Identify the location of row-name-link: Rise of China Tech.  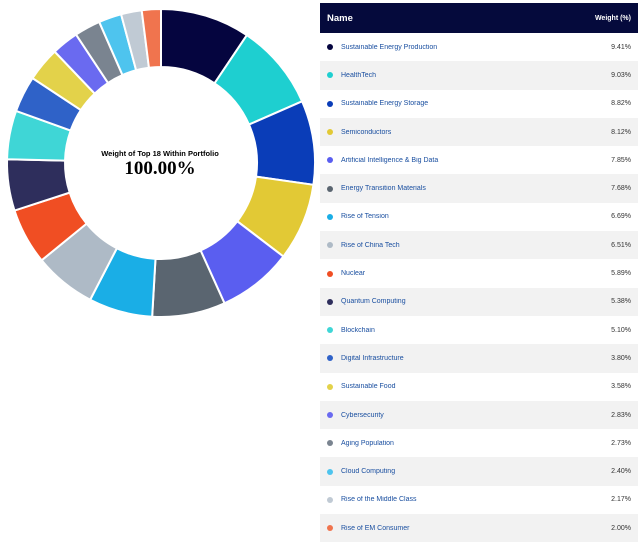
(370, 245).